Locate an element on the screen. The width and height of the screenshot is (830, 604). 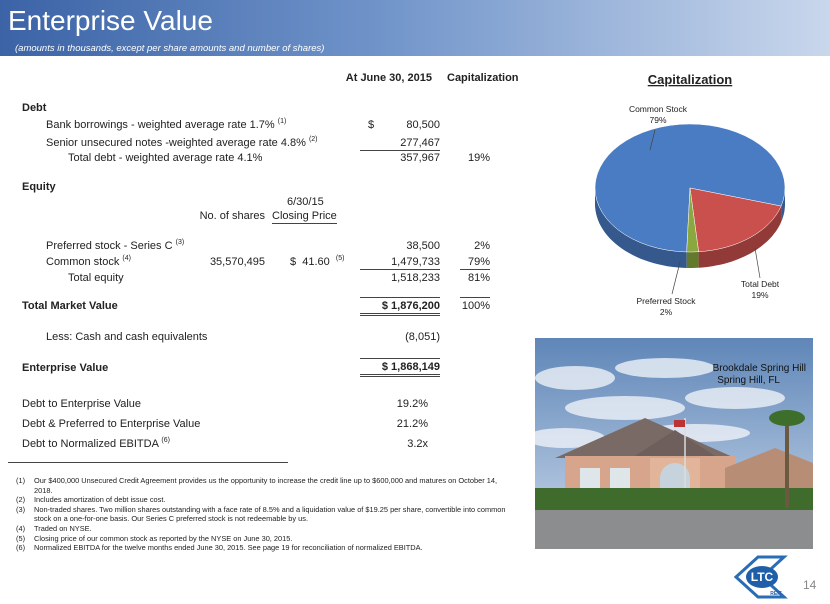
slice-value: 2% is located at coordinates (666, 312).